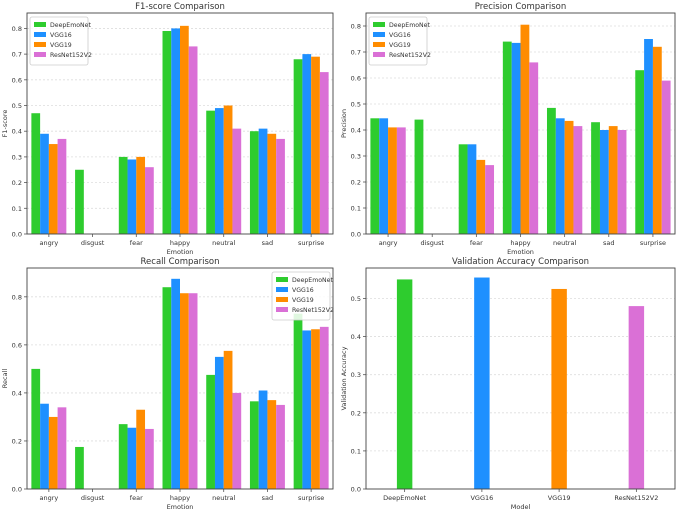 The image size is (680, 511). What do you see at coordinates (60, 41) in the screenshot?
I see `legend: DeepEmoNet VGG16 VGG19 ResNet152V2` at bounding box center [60, 41].